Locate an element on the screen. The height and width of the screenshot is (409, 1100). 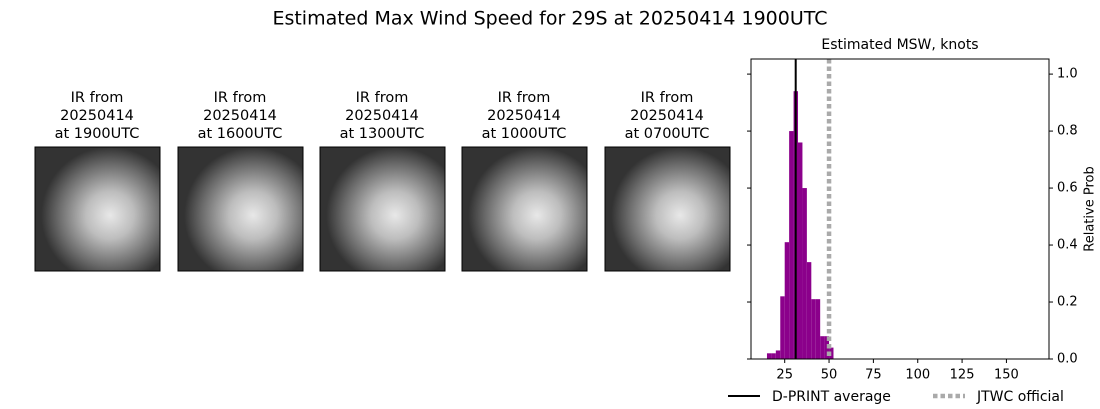
legend-label: D-PRINT average is located at coordinates (831, 397).